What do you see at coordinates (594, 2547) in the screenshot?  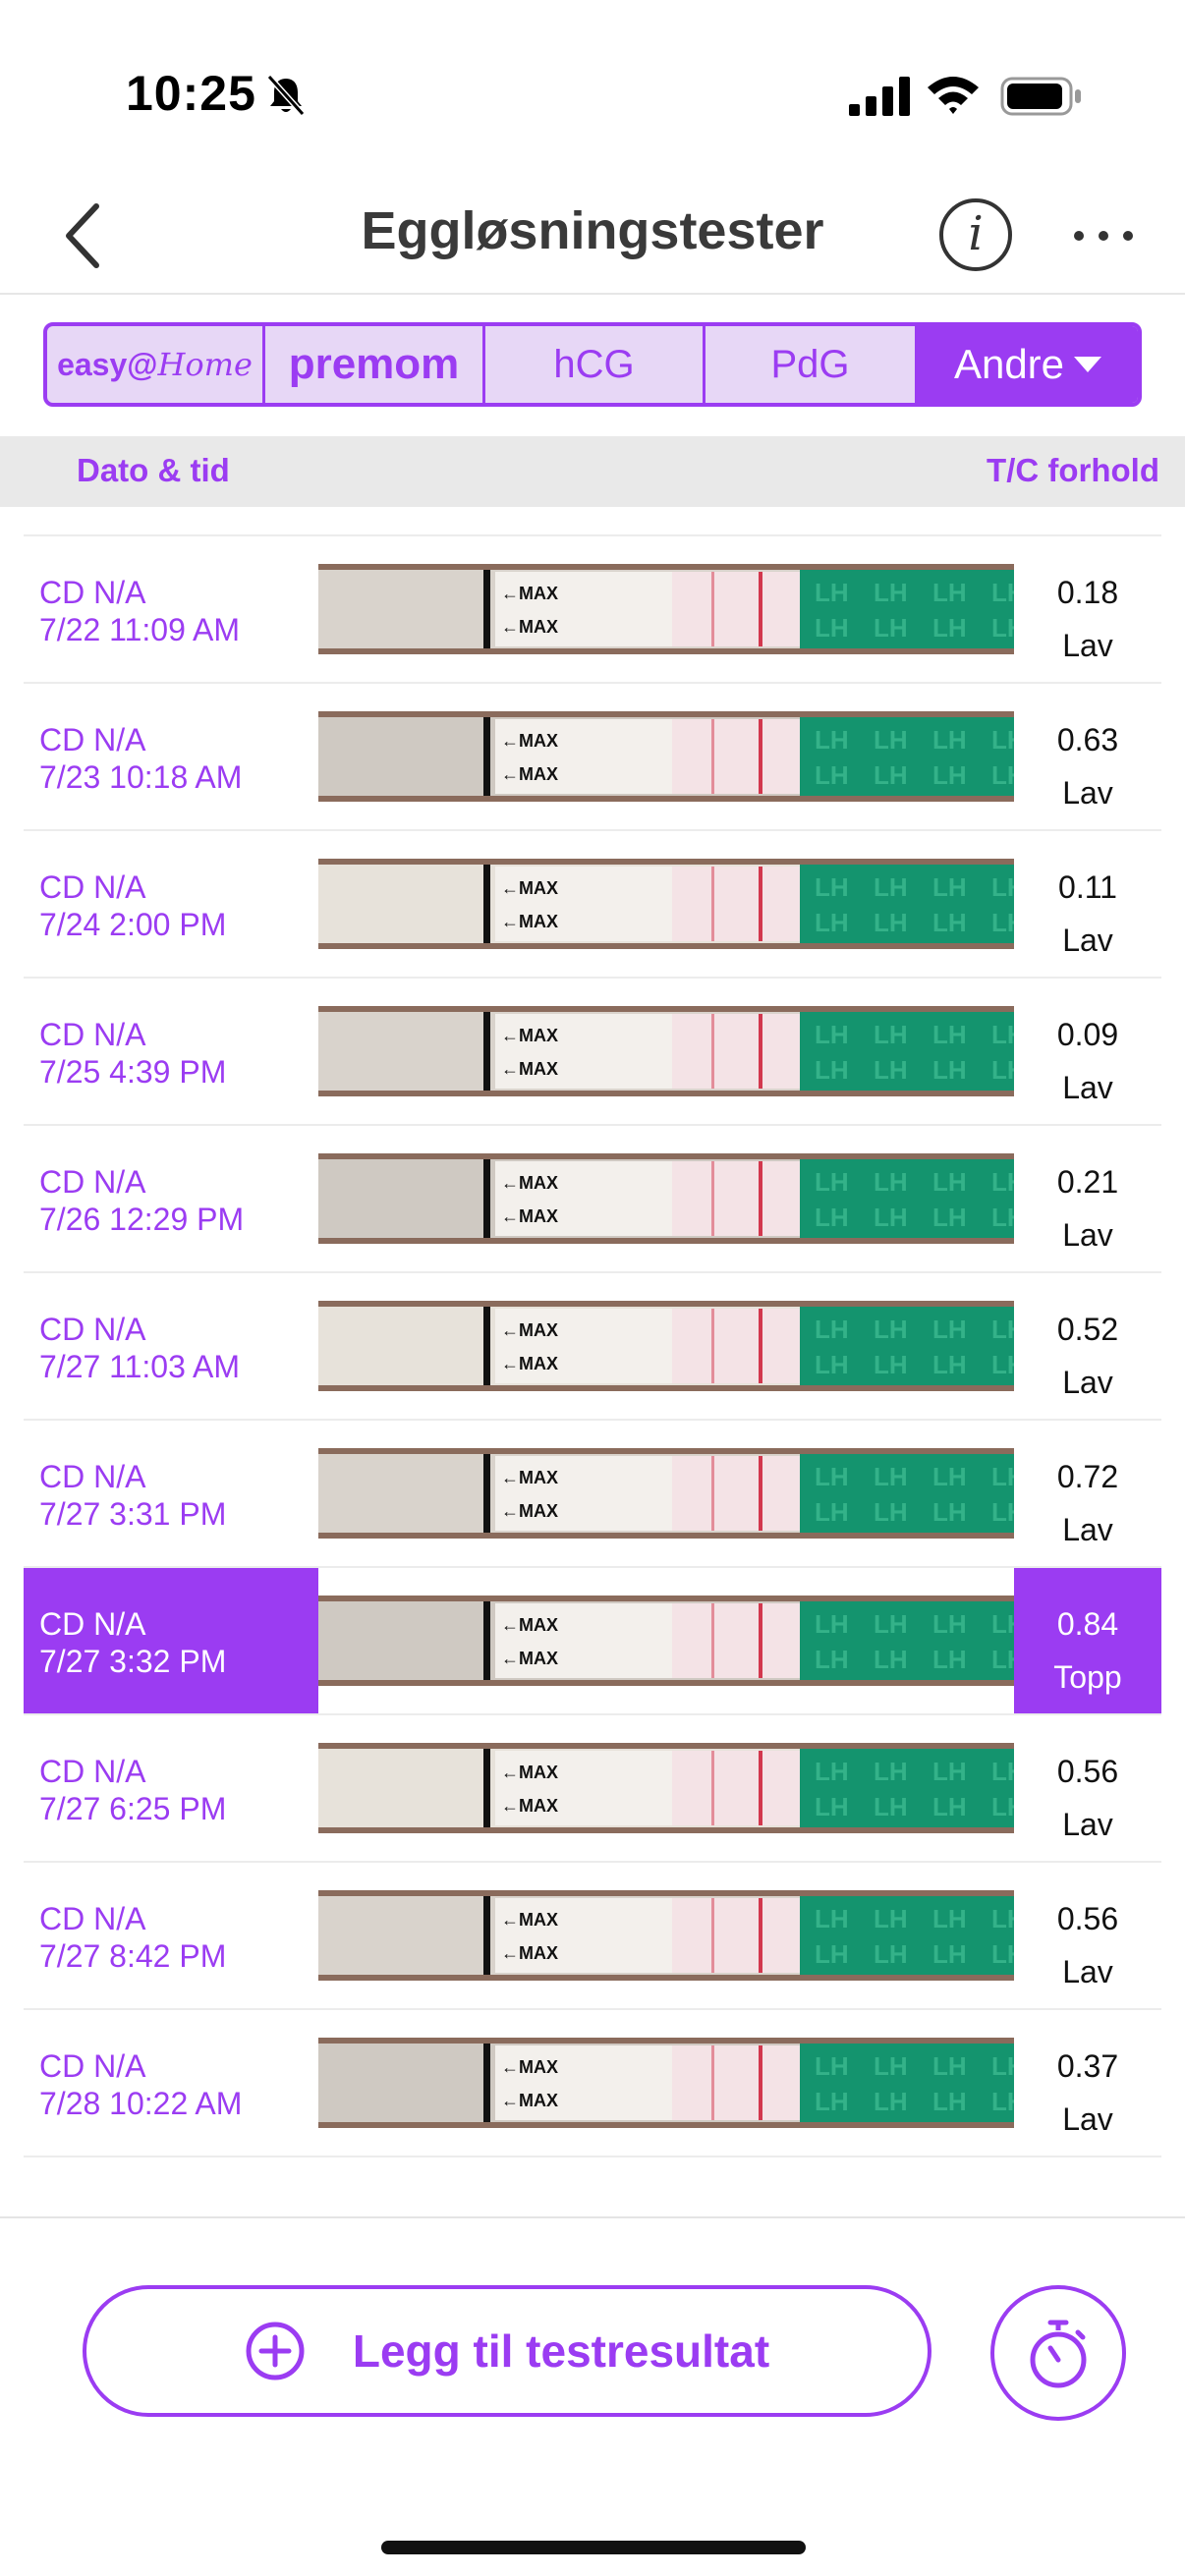 I see `home-indicator` at bounding box center [594, 2547].